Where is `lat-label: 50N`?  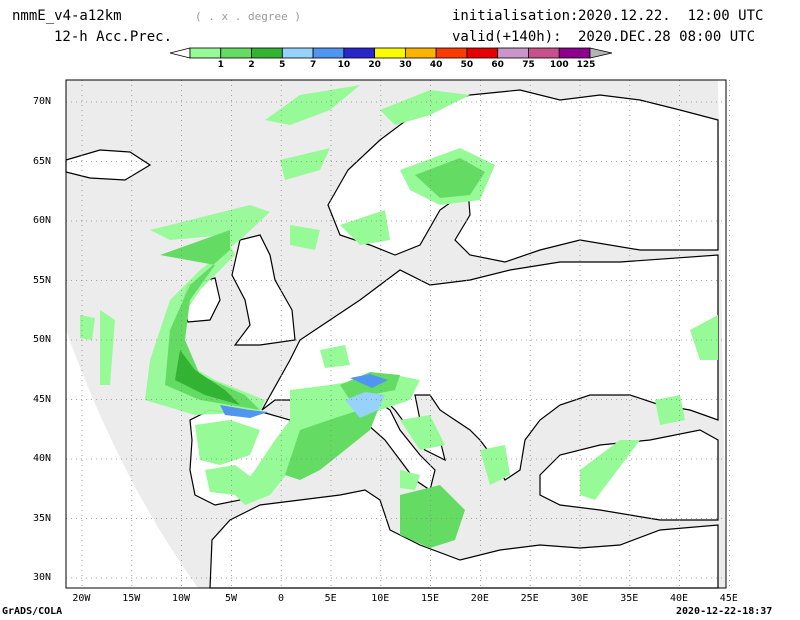 lat-label: 50N is located at coordinates (42, 339).